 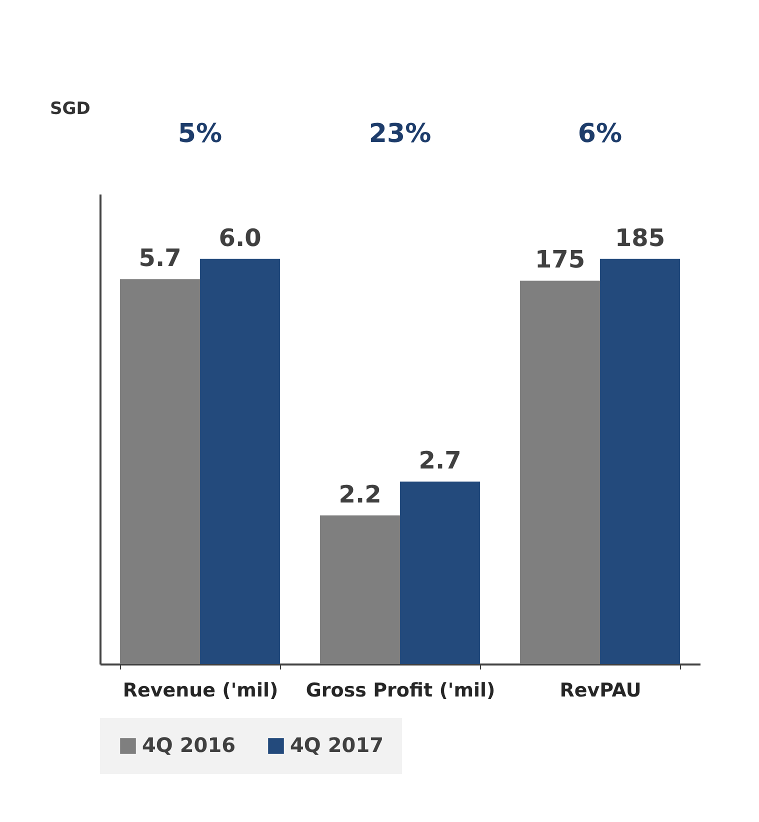 What do you see at coordinates (640, 238) in the screenshot?
I see `data-label: 185` at bounding box center [640, 238].